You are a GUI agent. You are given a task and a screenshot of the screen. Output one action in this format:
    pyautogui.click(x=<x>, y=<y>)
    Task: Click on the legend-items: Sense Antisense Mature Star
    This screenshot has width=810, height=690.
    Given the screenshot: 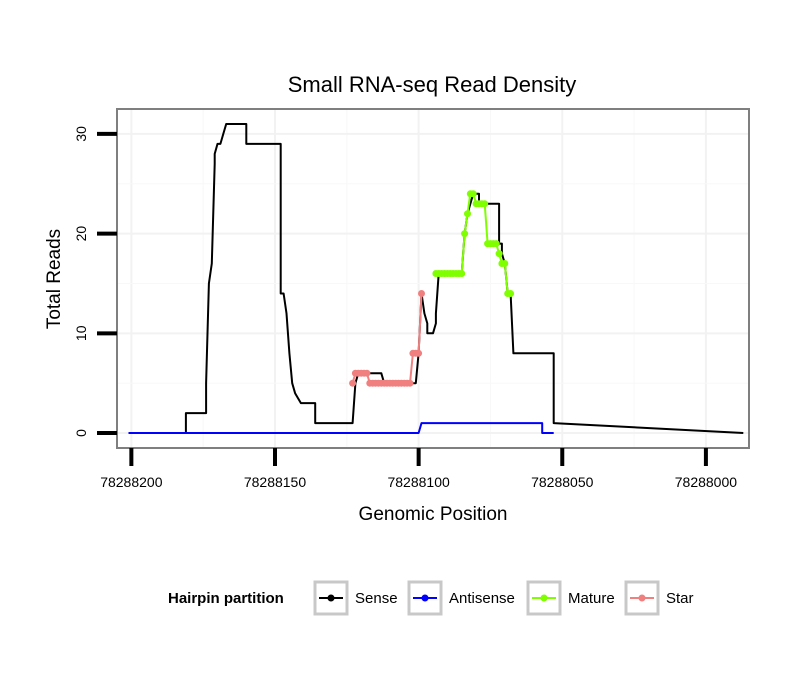 What is the action you would take?
    pyautogui.click(x=503, y=598)
    